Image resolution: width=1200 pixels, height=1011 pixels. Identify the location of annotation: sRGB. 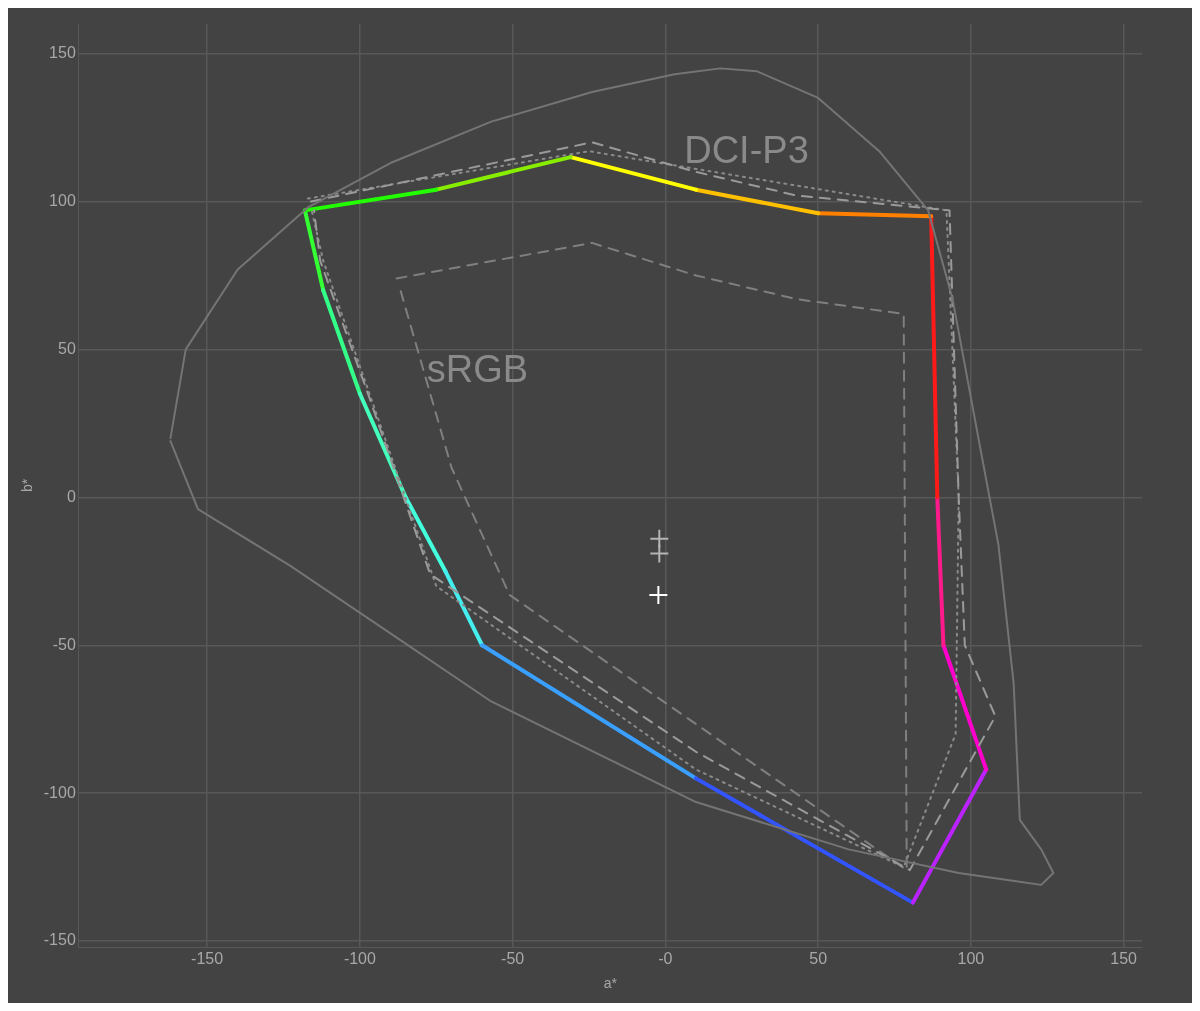
(477, 368).